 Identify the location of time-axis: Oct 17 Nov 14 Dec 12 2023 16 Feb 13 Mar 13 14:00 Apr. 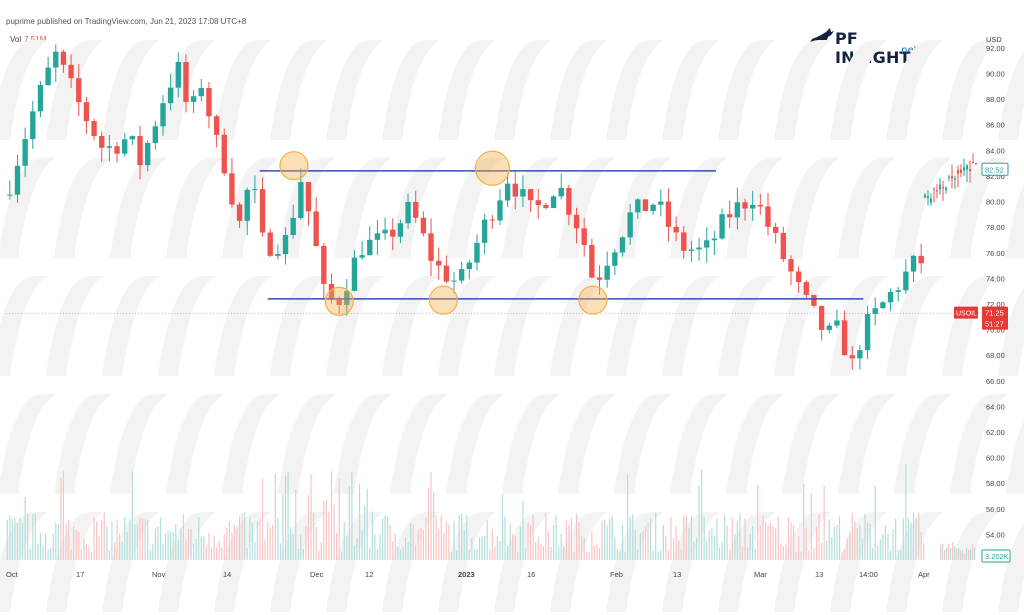
(468, 574).